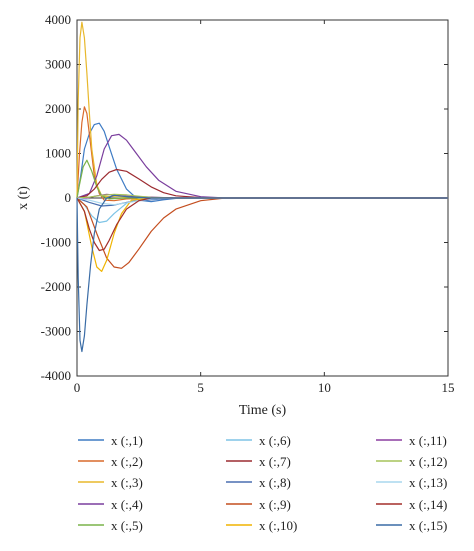  Describe the element at coordinates (56, 242) in the screenshot. I see `y-tick-label: -1000` at that location.